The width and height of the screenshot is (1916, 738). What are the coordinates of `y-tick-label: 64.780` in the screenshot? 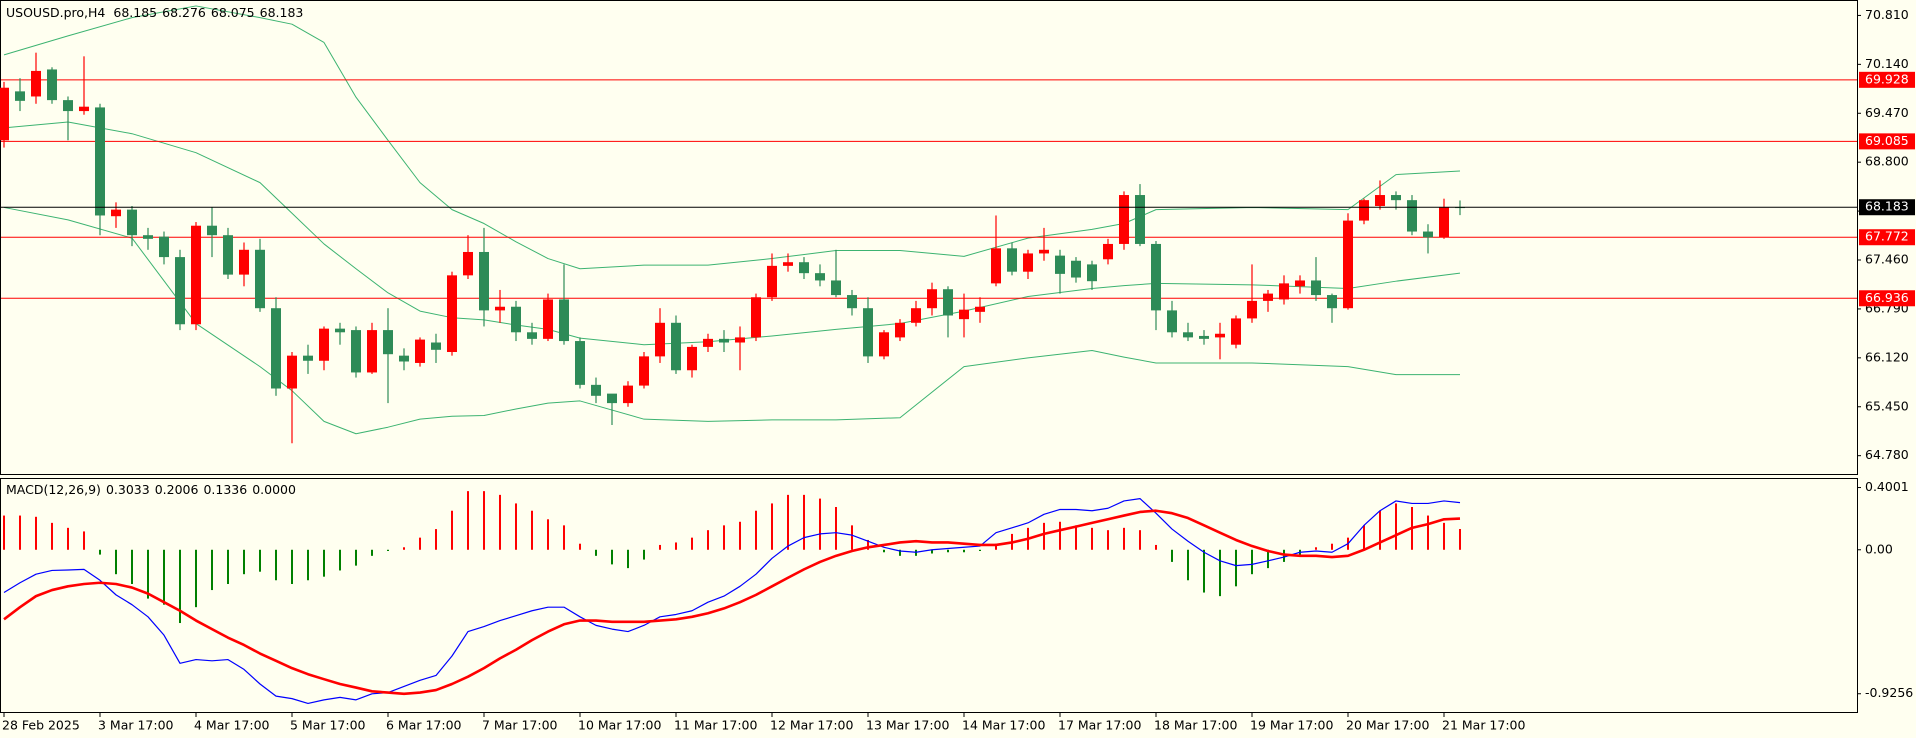 It's located at (1887, 454).